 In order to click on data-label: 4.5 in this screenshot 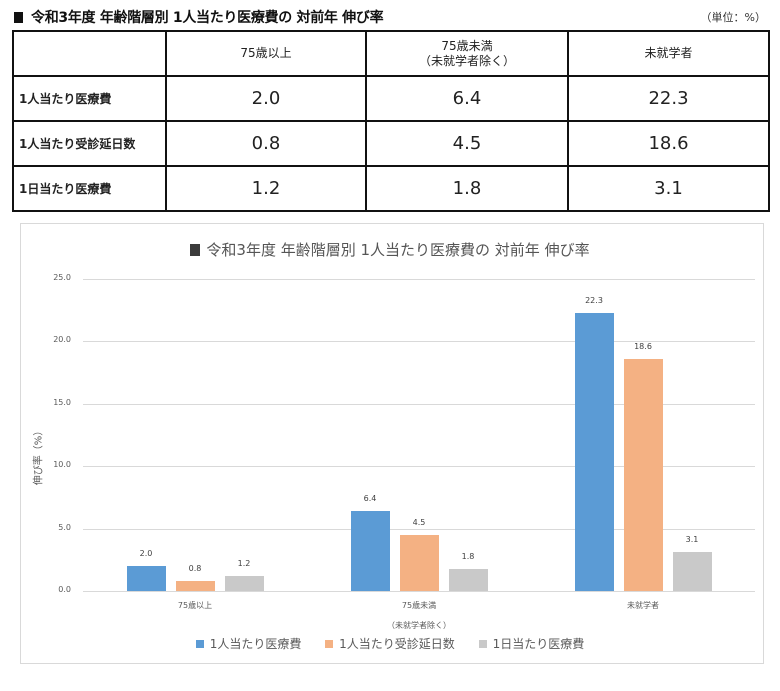, I will do `click(419, 522)`.